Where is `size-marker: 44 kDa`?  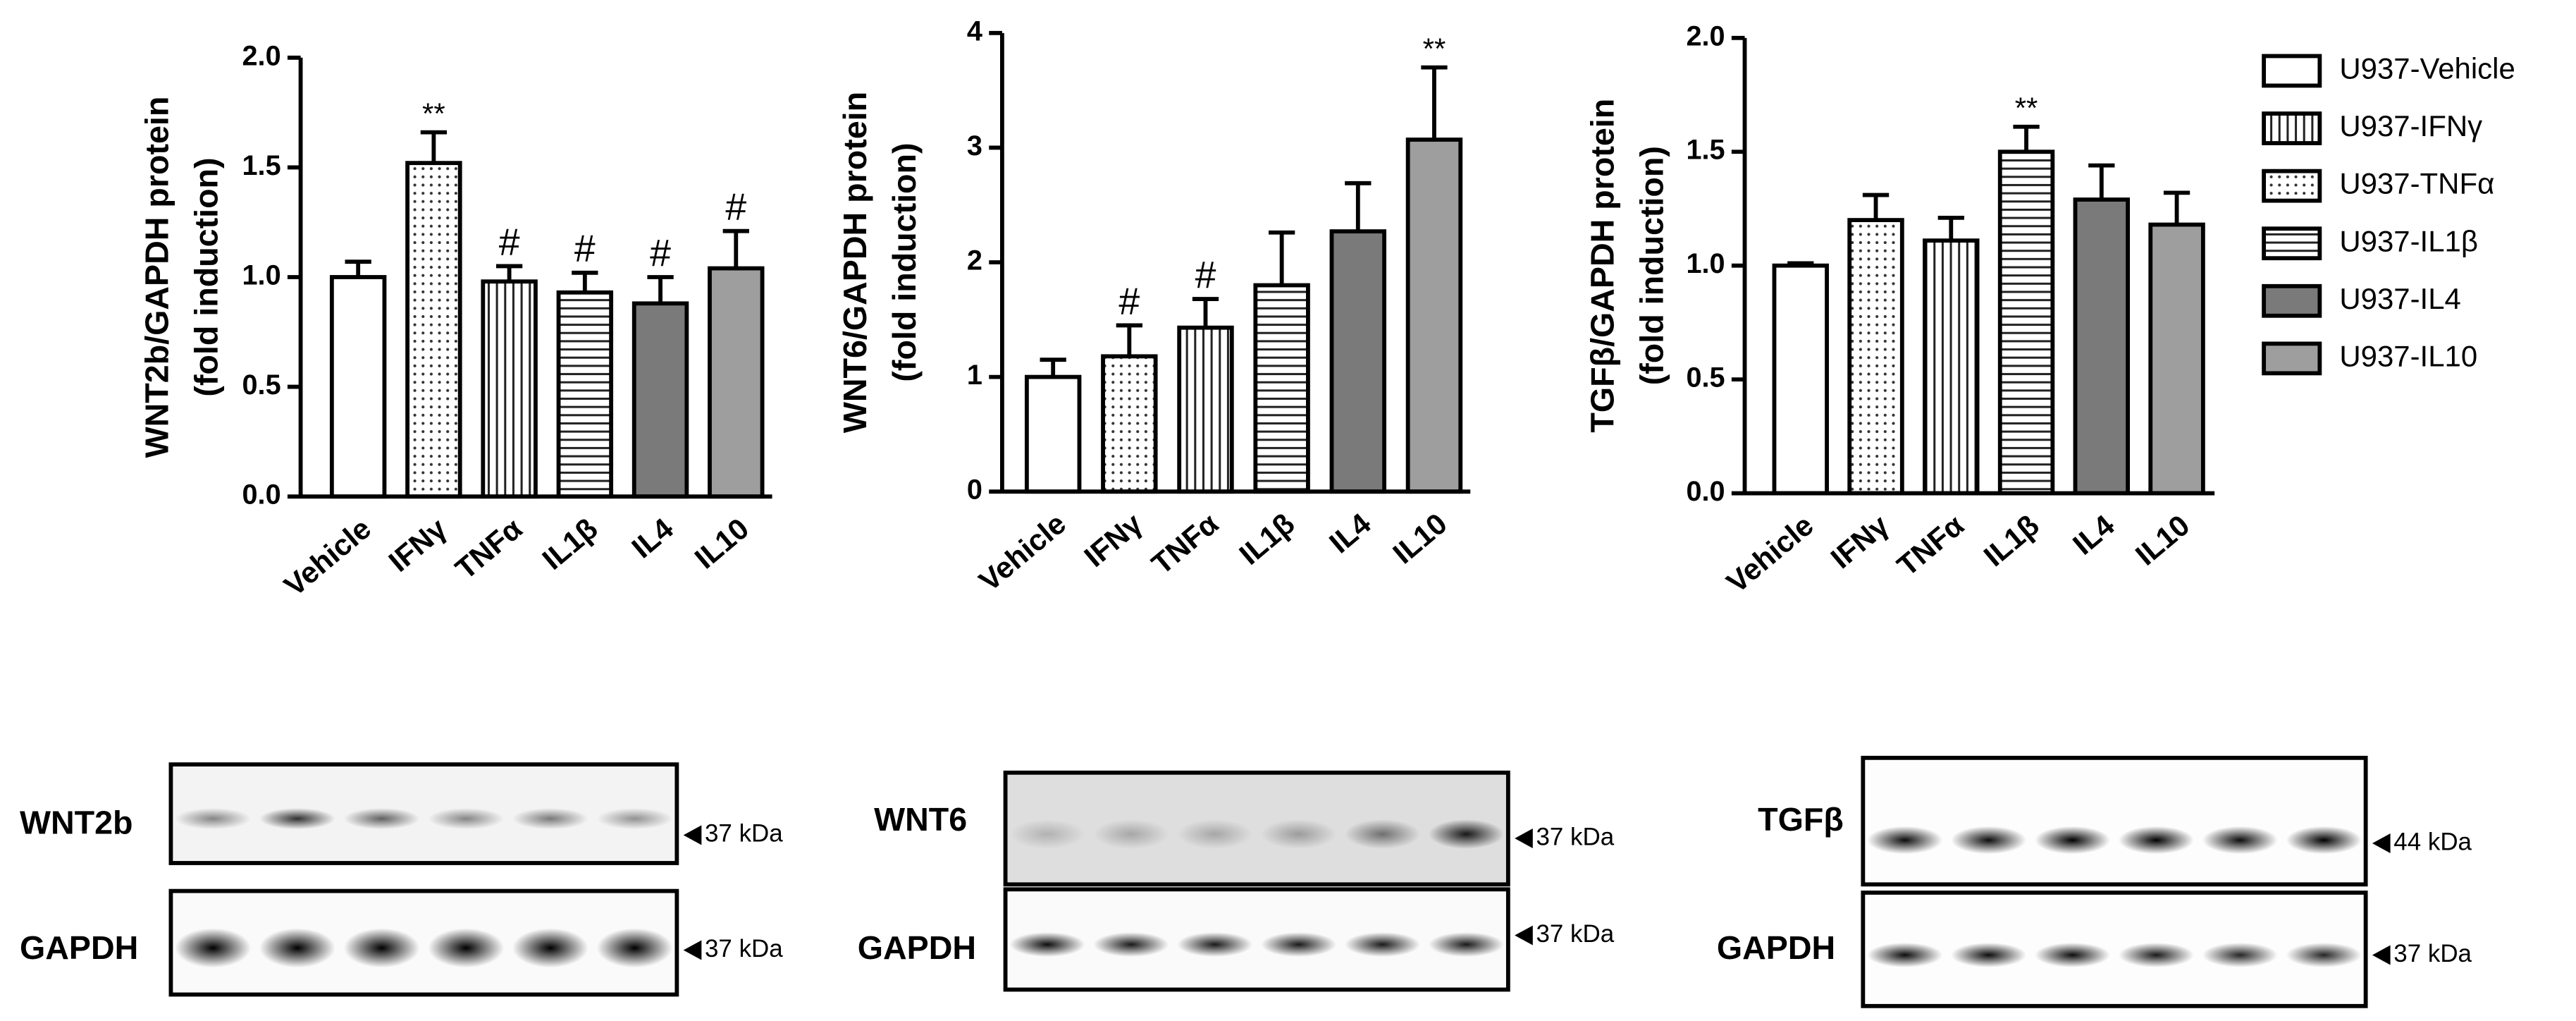
size-marker: 44 kDa is located at coordinates (2432, 842).